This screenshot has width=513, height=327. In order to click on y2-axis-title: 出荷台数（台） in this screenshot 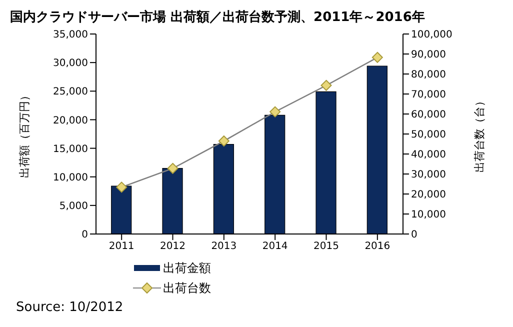, I will do `click(479, 134)`.